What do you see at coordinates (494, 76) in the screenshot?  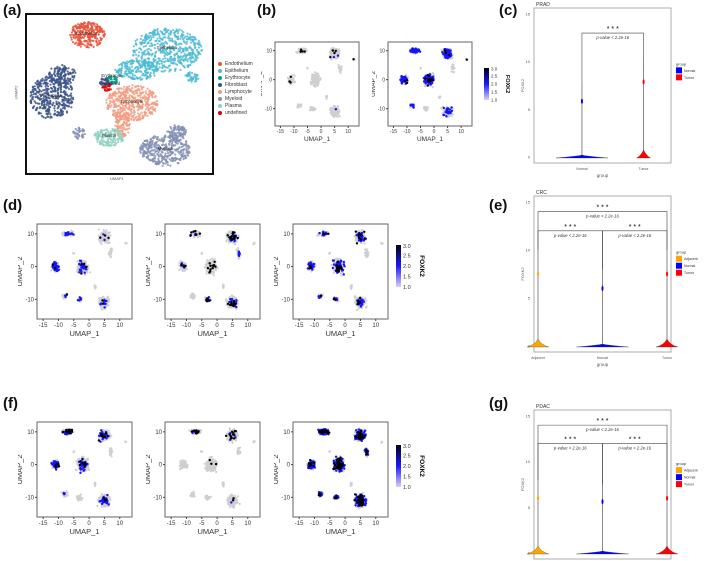 I see `colorbar-tick-label: 2.5` at bounding box center [494, 76].